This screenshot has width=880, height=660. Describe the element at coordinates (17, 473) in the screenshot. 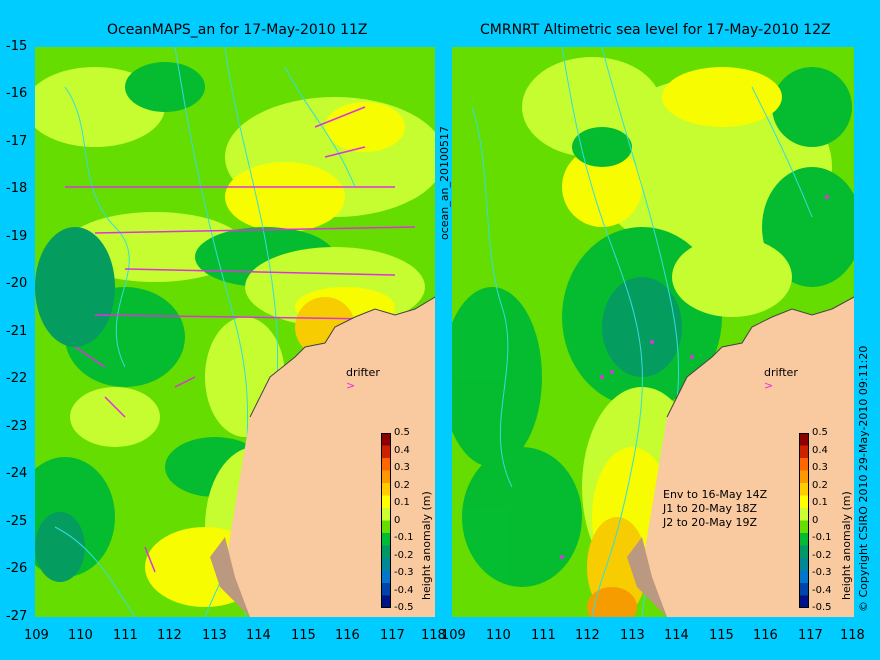

I see `lat-tick: -24` at that location.